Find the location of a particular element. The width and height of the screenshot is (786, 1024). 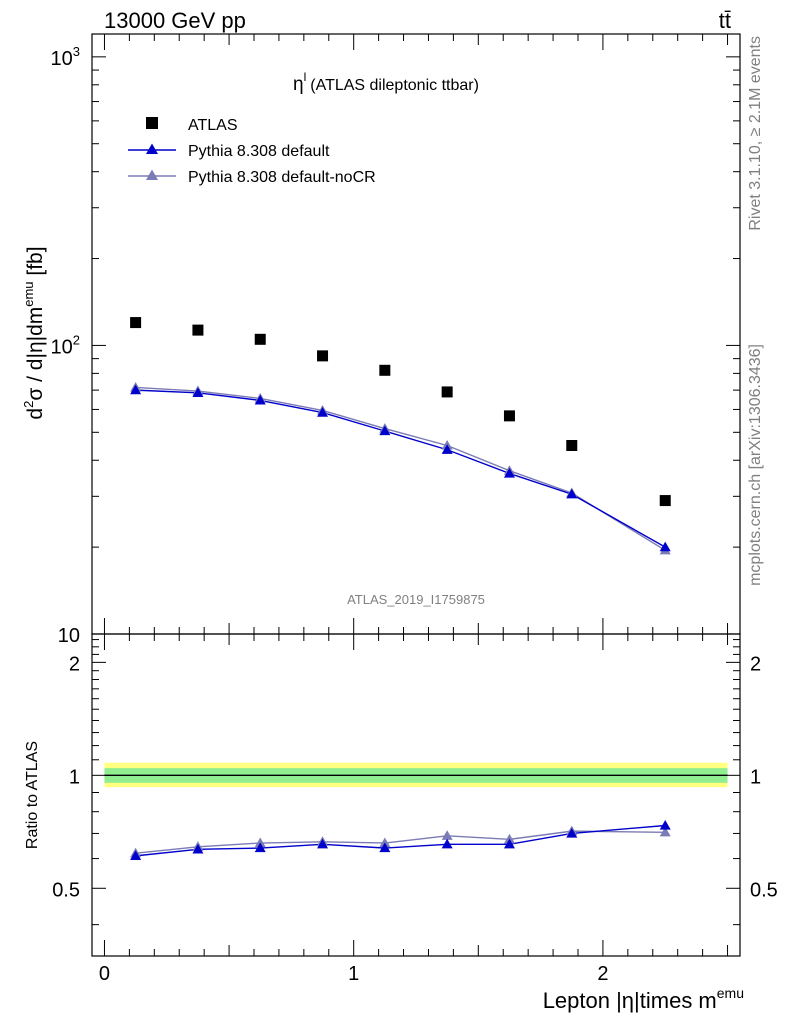

ylabel-sup-emu: emu is located at coordinates (28, 293).